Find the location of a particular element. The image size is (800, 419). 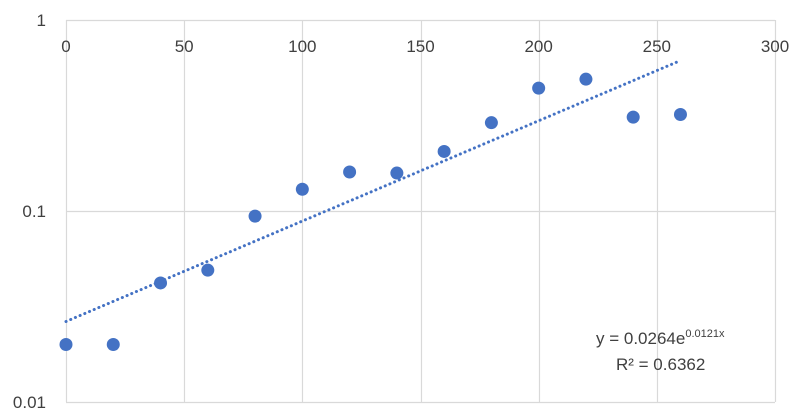

trendline-equation-exponent: 0.0121x is located at coordinates (705, 334).